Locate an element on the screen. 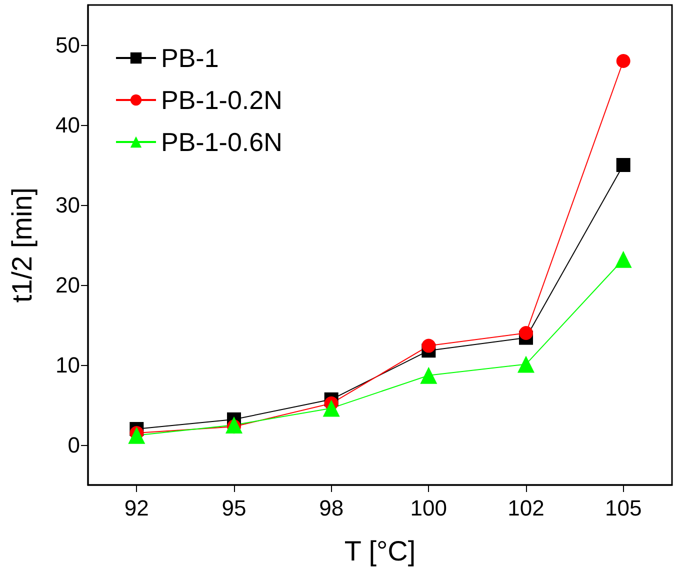 The width and height of the screenshot is (694, 570). x-tick-label: 92 is located at coordinates (136, 508).